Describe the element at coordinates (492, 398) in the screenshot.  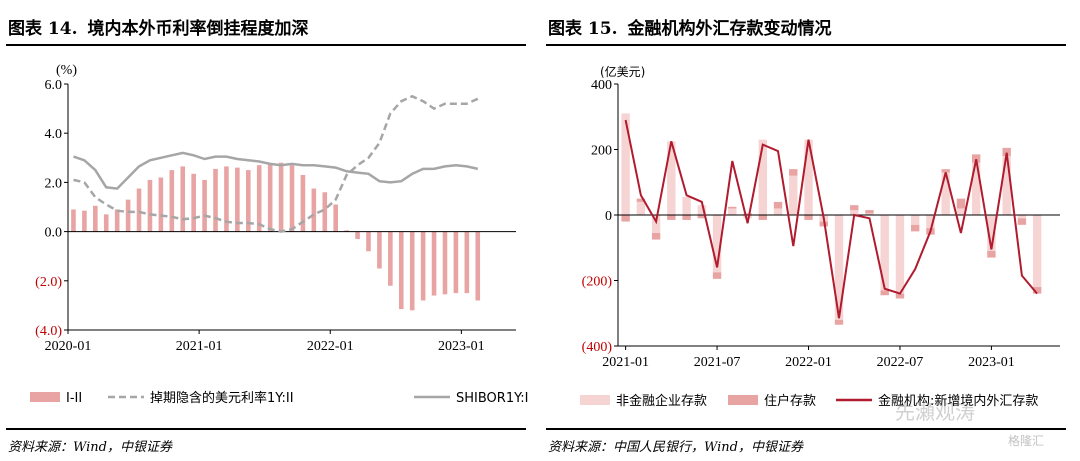
I see `left-legend-label: SHIBOR1Y:I` at that location.